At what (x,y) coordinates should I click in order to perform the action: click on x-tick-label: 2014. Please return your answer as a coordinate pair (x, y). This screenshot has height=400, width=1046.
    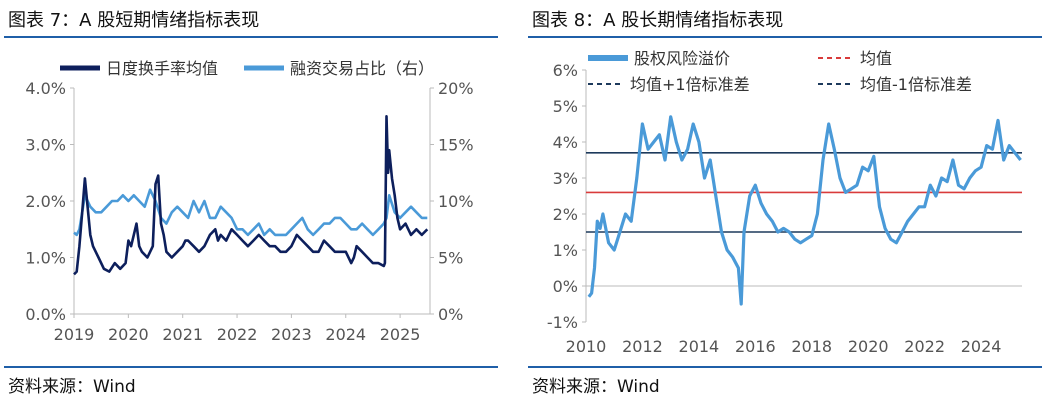
    Looking at the image, I should click on (699, 346).